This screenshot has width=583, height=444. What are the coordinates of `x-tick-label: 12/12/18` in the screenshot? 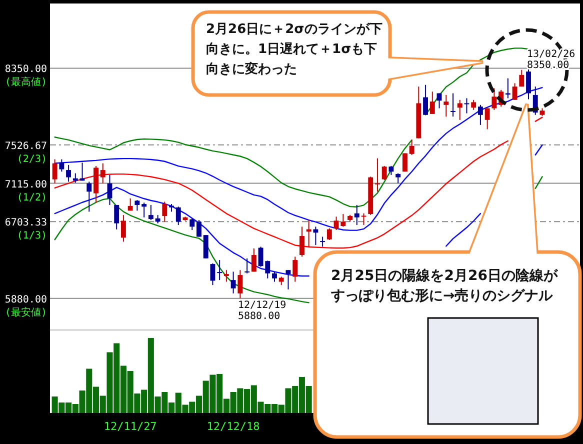 It's located at (233, 426).